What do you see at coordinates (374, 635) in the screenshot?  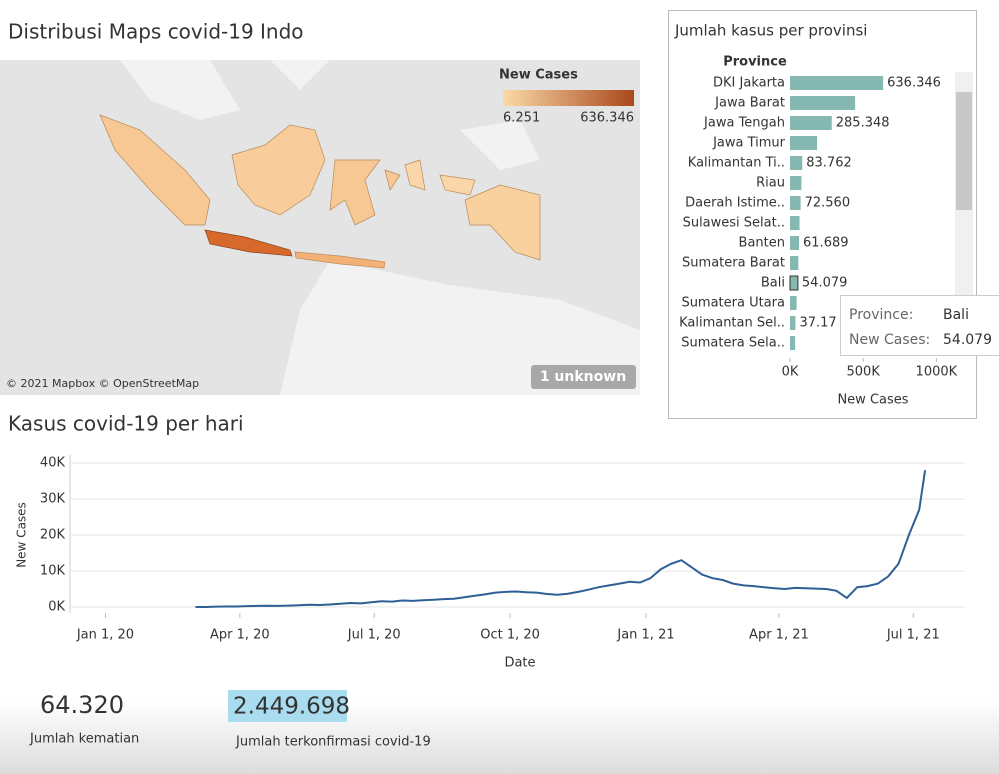 I see `x-tick-label: Jul 1, 20` at bounding box center [374, 635].